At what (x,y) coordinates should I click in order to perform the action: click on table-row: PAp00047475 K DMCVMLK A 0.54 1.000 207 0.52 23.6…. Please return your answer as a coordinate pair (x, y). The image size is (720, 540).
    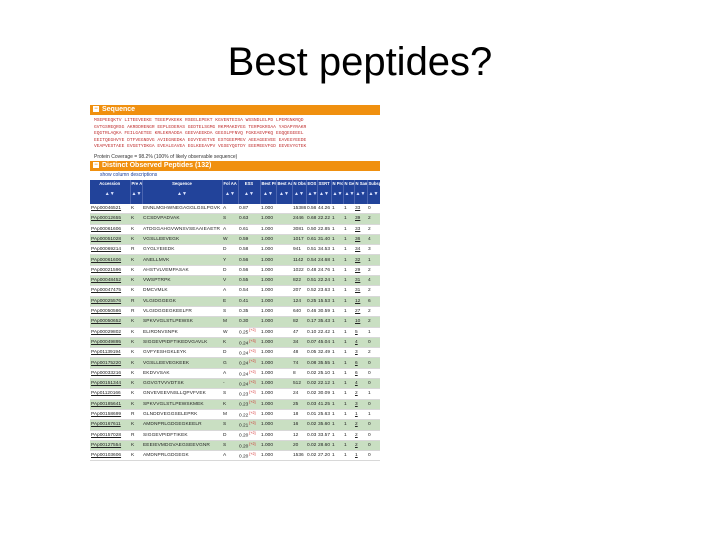
    Looking at the image, I should click on (235, 291).